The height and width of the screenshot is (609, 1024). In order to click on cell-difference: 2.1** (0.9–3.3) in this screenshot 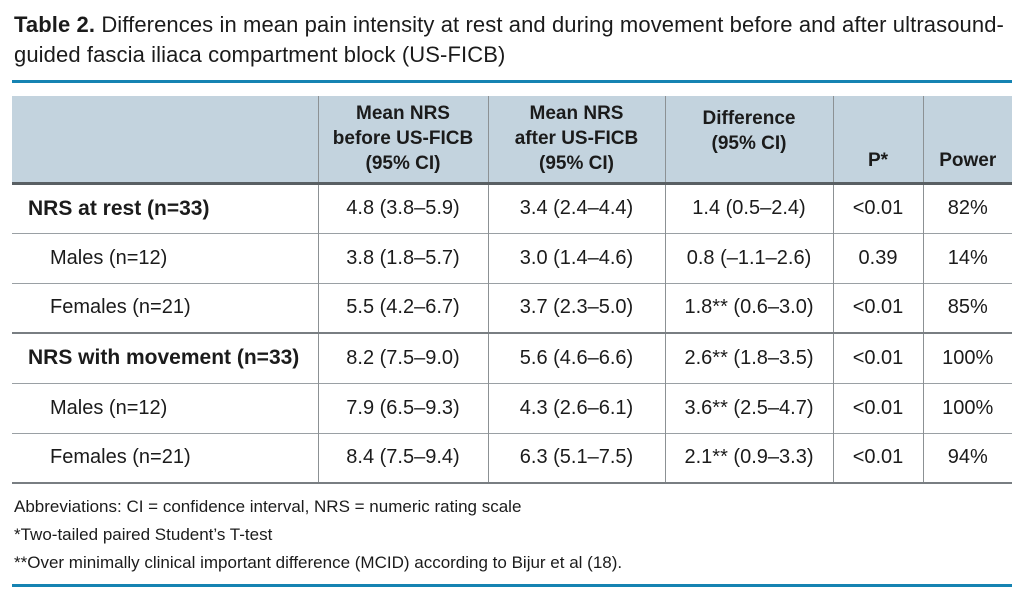, I will do `click(748, 458)`.